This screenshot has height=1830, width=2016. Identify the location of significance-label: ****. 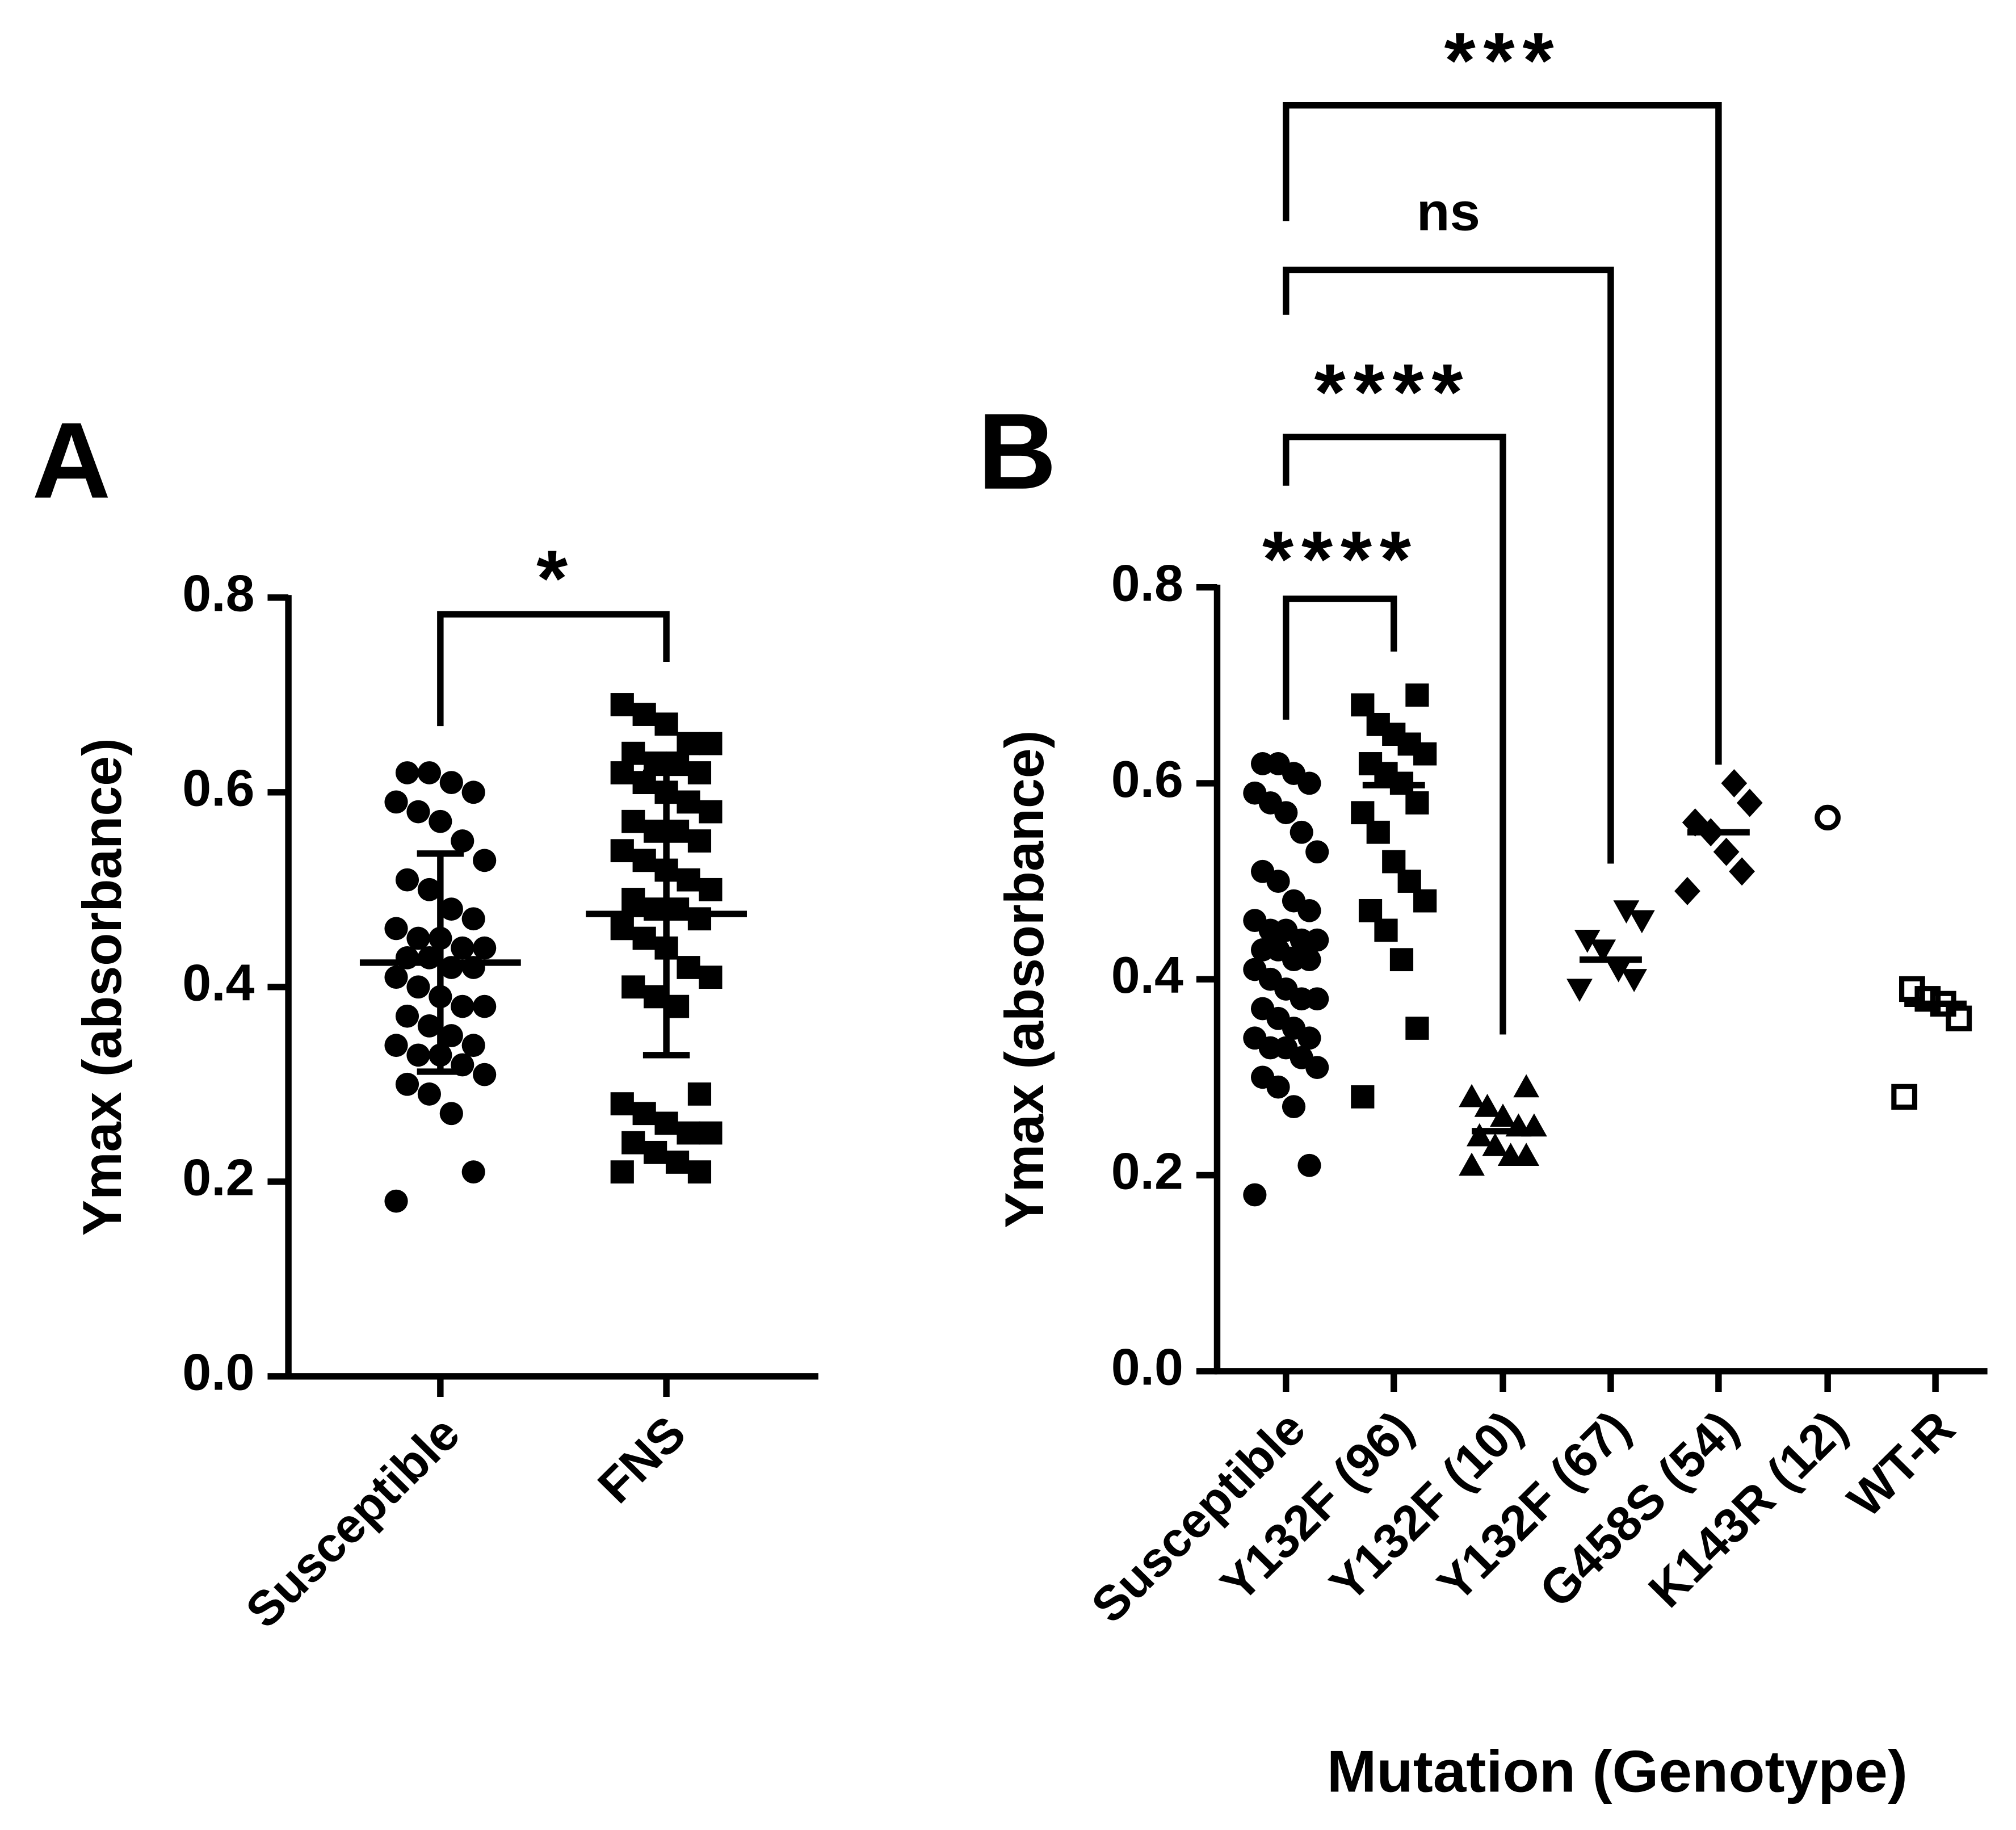
(1392, 391).